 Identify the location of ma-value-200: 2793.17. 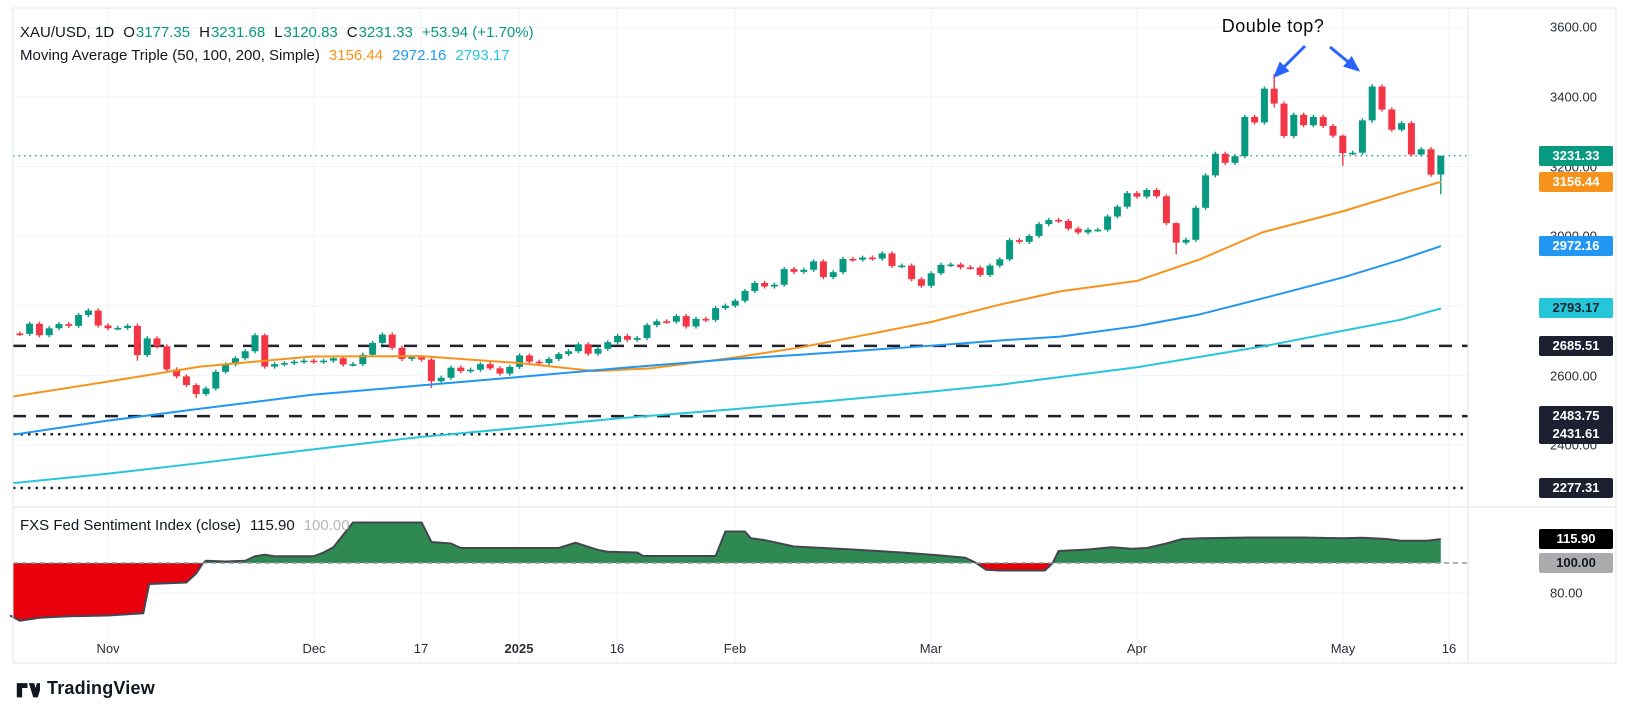
(482, 55).